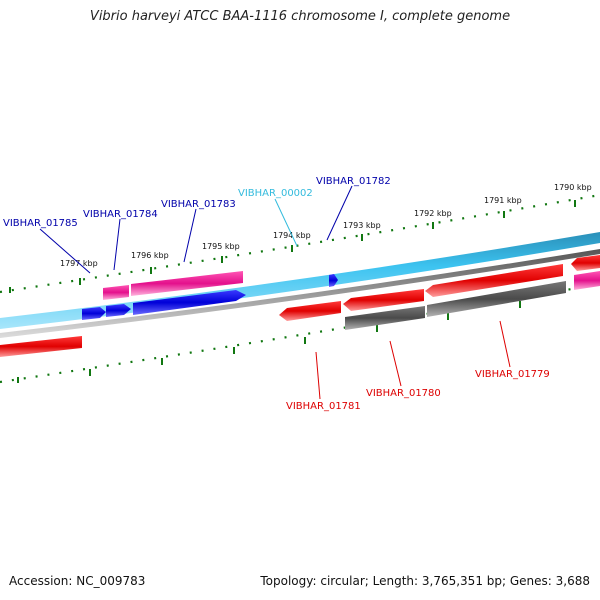  I want to click on tick-label: 1792 kbp, so click(433, 213).